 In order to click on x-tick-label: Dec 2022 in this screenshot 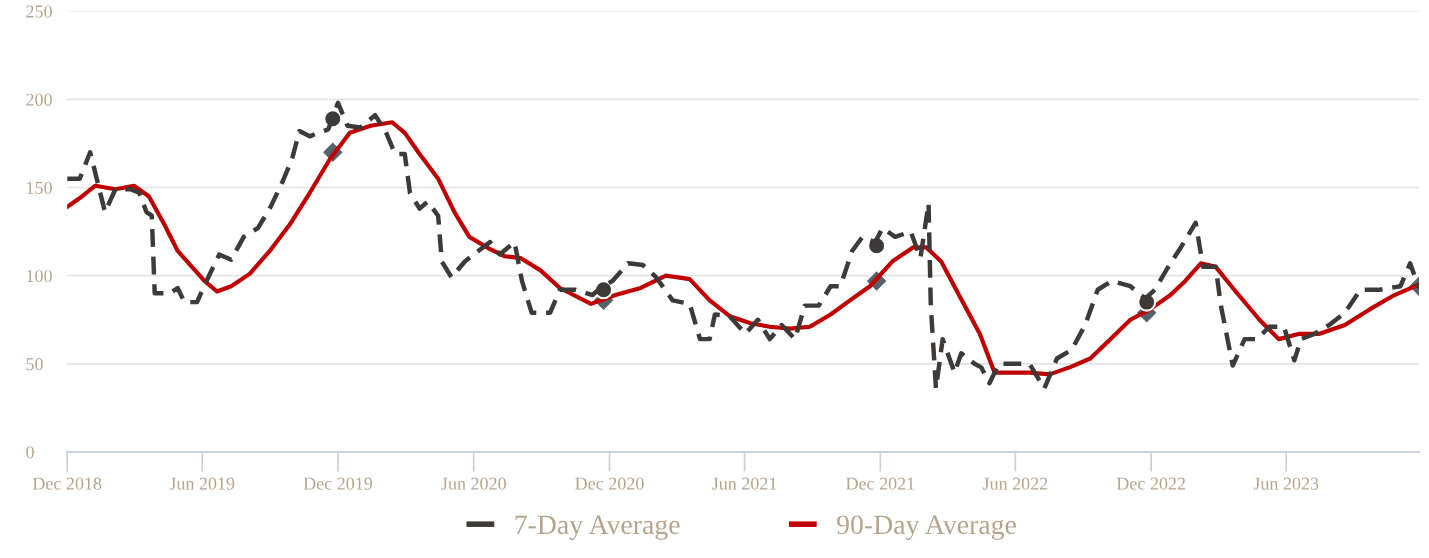, I will do `click(1150, 483)`.